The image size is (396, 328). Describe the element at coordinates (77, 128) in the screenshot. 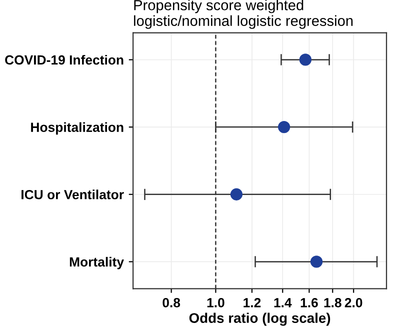

I see `y-tick-label: Hospitalization` at that location.